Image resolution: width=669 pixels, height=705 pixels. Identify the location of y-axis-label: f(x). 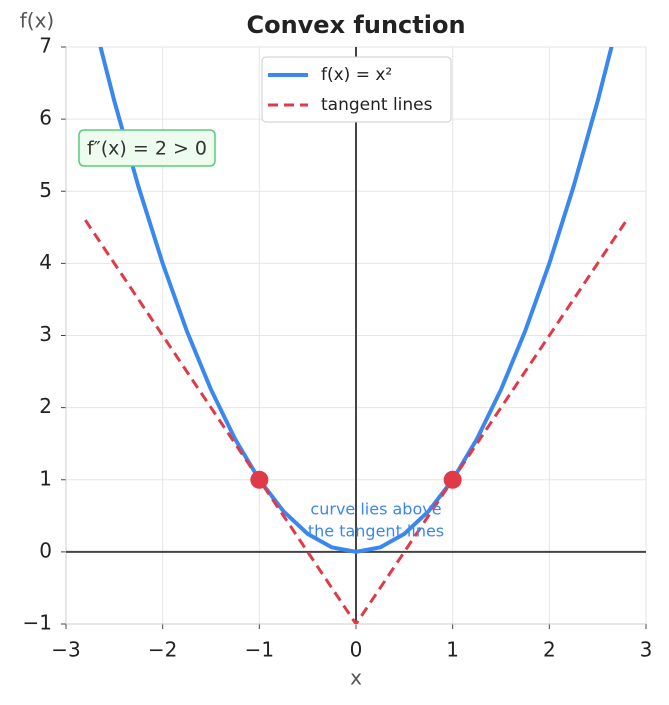
(37, 21).